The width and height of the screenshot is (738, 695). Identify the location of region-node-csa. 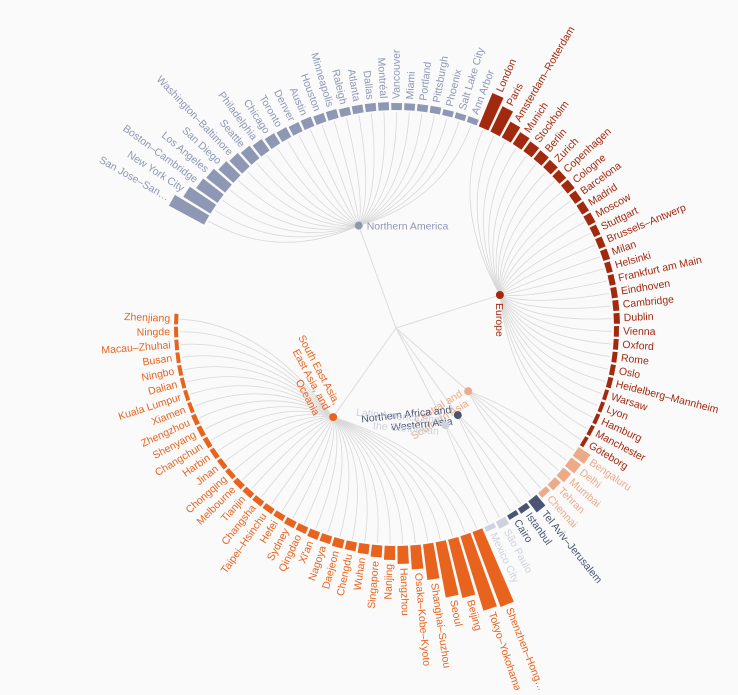
(468, 391).